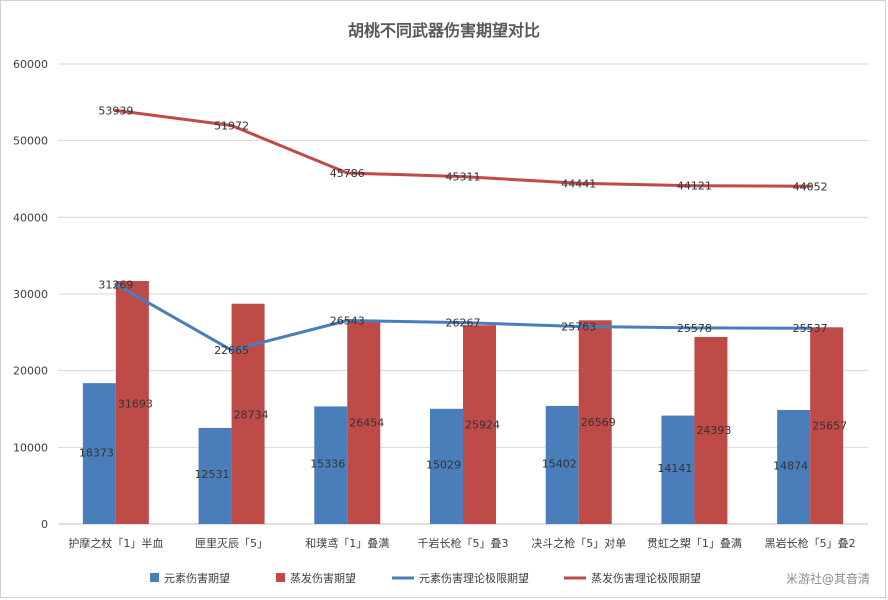  Describe the element at coordinates (115, 543) in the screenshot. I see `x-tick-label: 护摩之杖「1」半血` at that location.